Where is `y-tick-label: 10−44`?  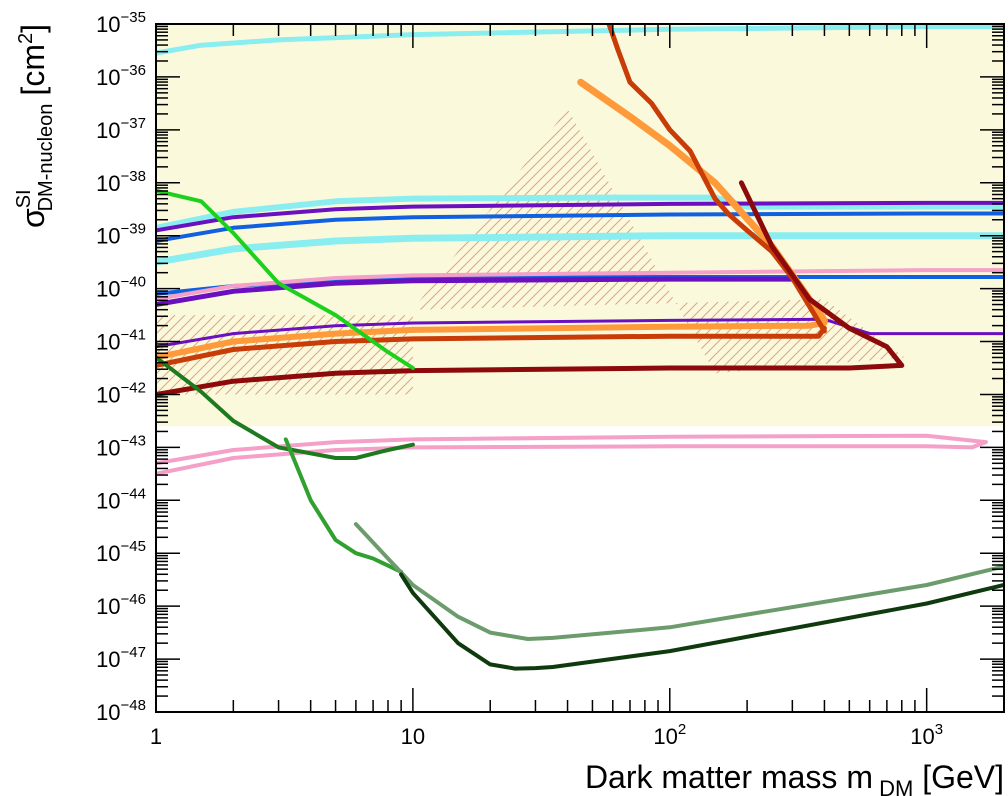
y-tick-label: 10−44 is located at coordinates (121, 499).